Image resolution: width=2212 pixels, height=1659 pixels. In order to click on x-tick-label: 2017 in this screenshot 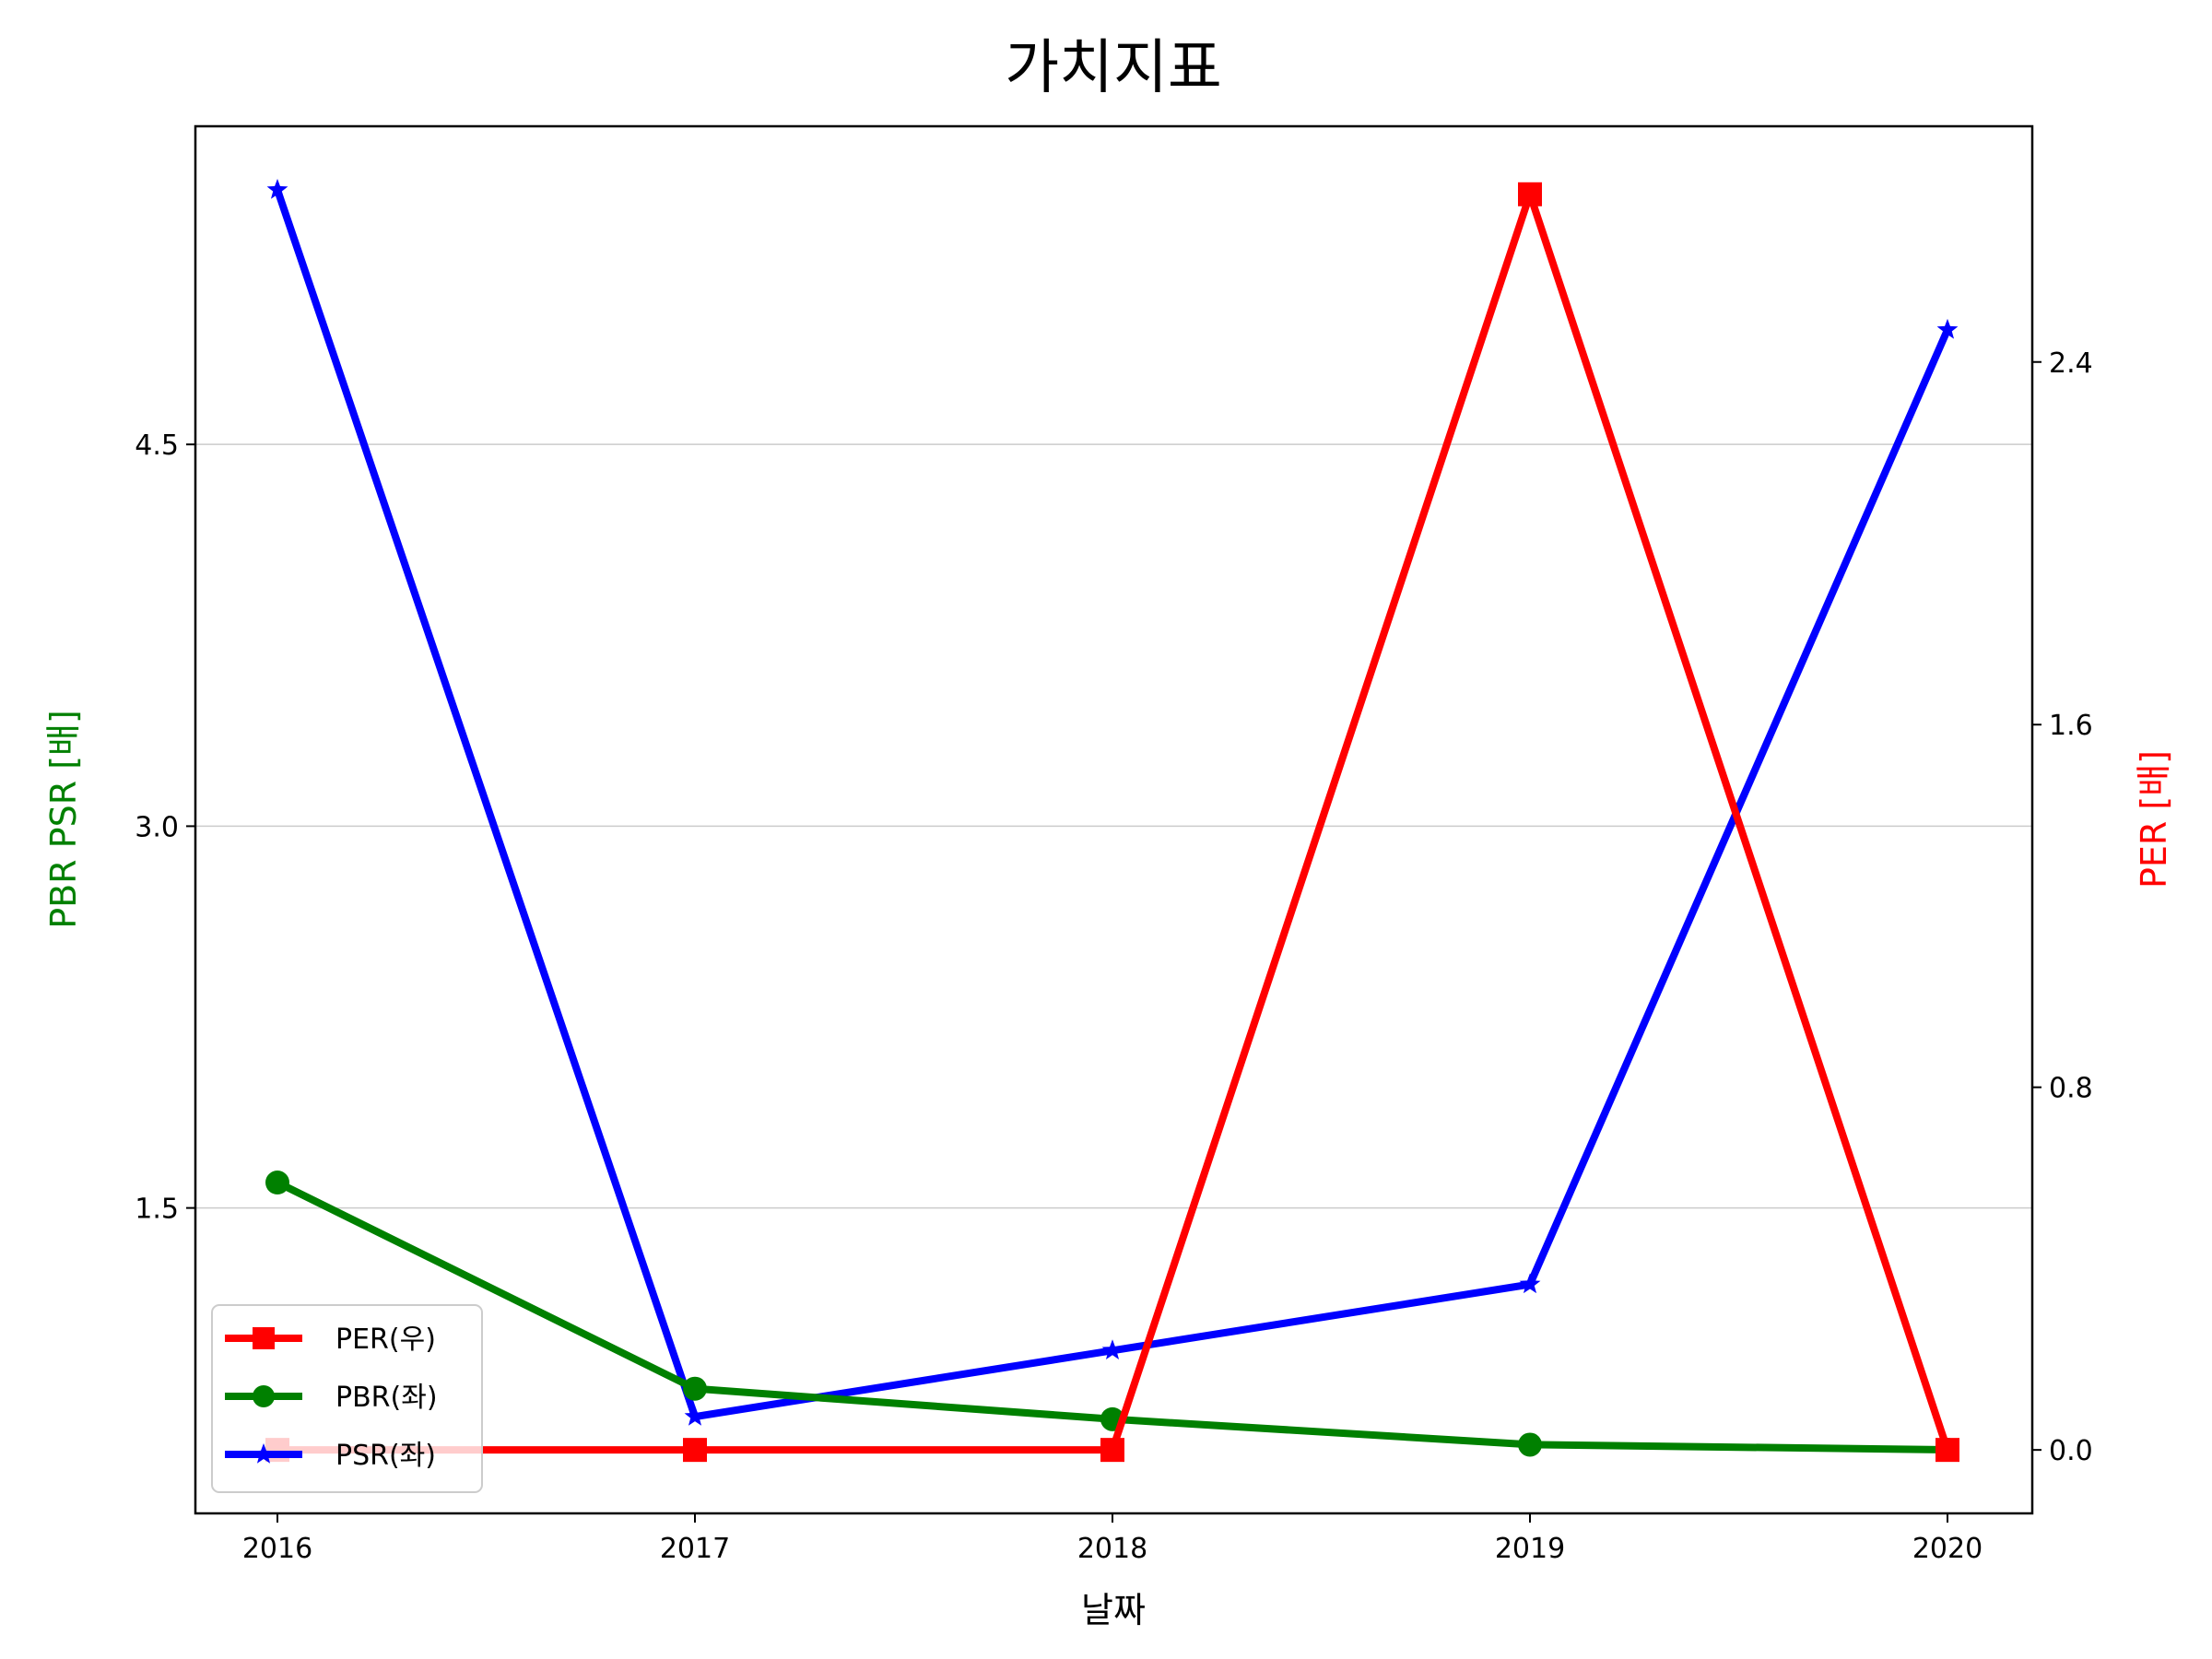, I will do `click(695, 1549)`.